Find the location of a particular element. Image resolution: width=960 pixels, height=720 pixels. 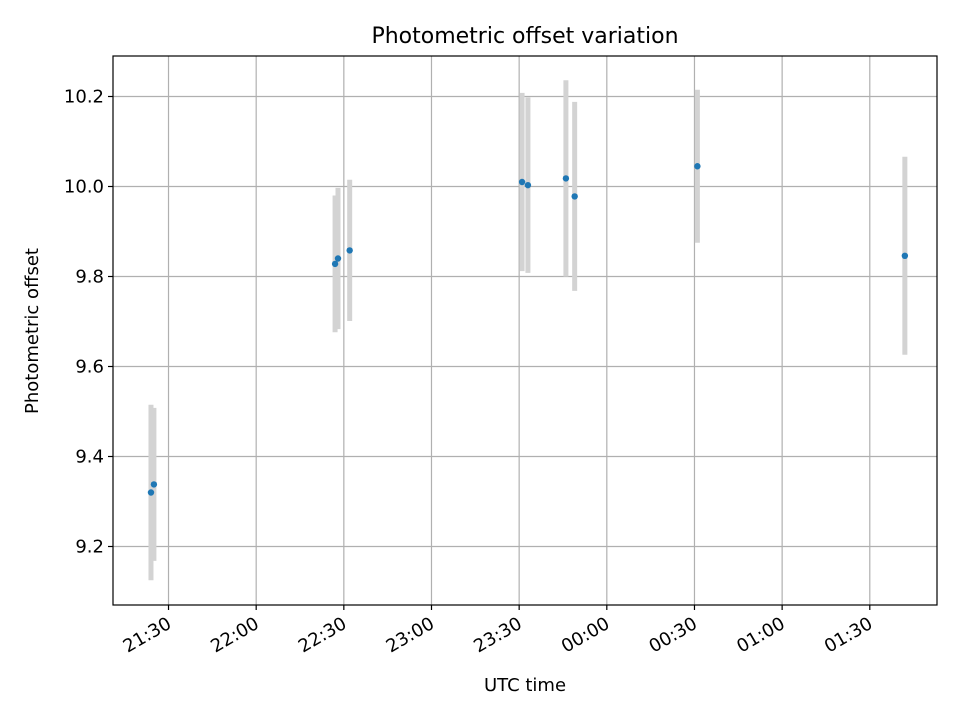

y-tick-label: 9.6 is located at coordinates (89, 367).